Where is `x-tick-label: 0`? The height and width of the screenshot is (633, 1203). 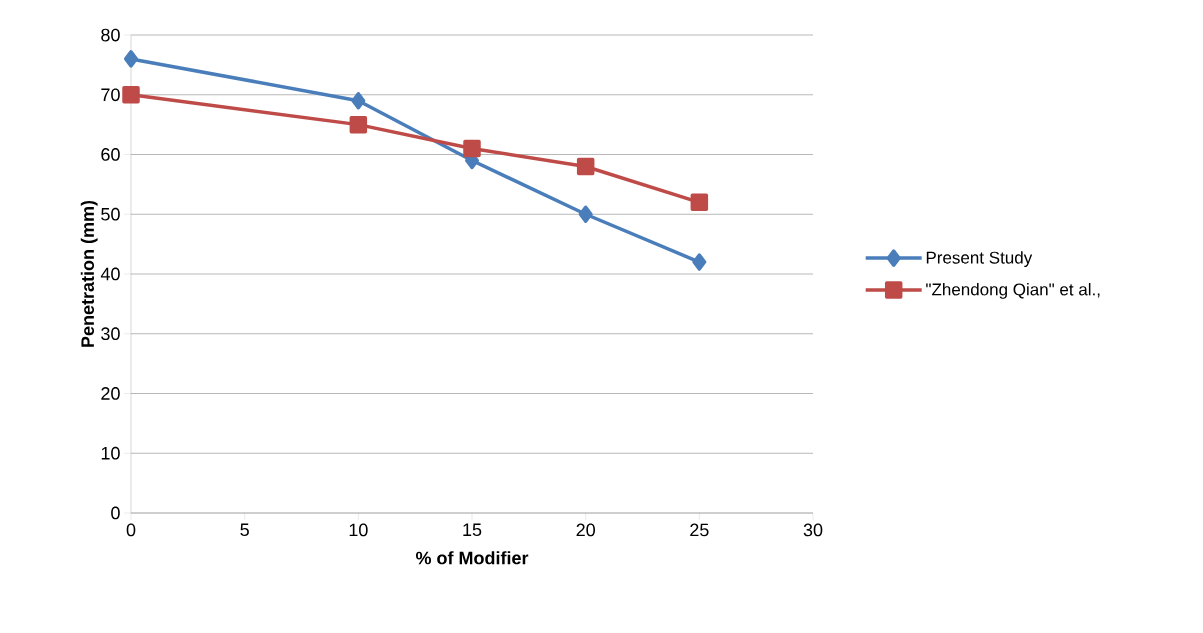
x-tick-label: 0 is located at coordinates (131, 530).